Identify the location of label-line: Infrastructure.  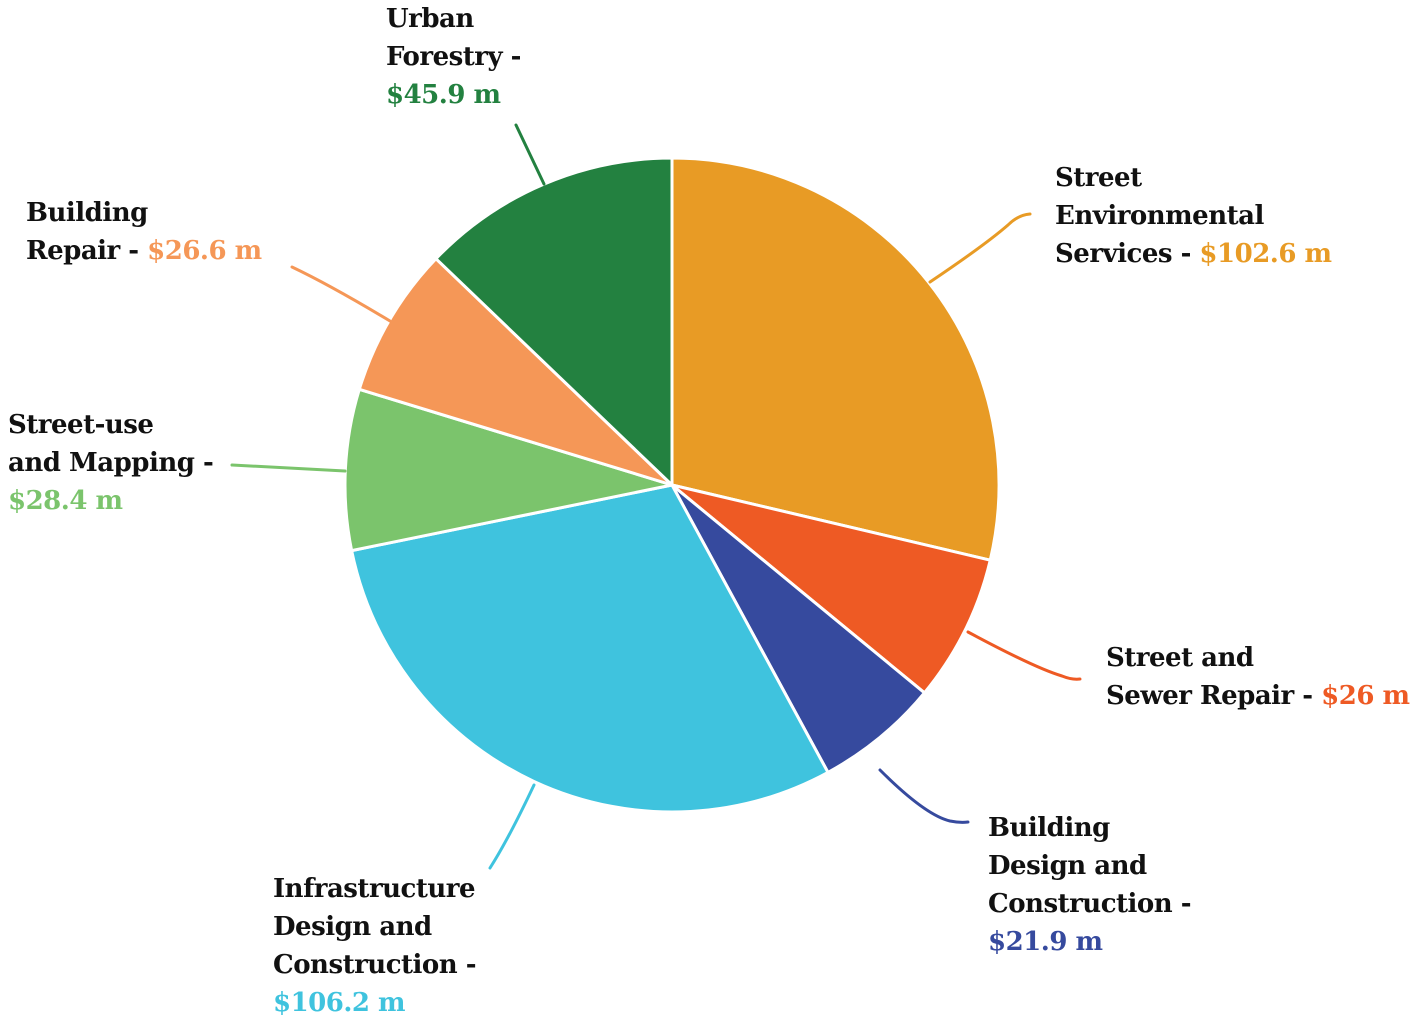
(374, 889).